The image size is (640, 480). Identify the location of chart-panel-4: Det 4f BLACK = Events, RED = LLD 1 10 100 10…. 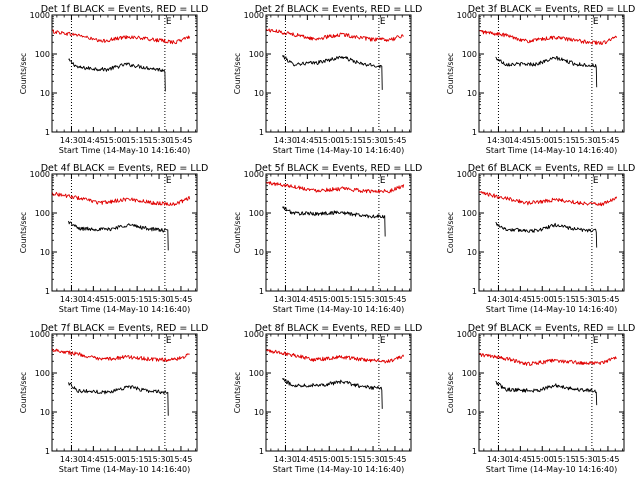
(113, 238).